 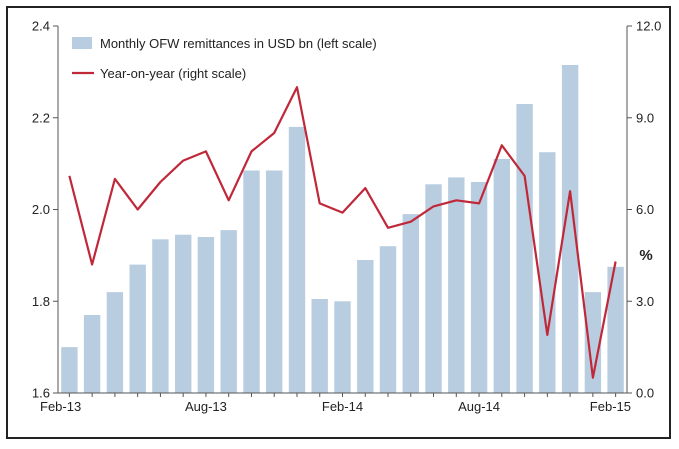 I want to click on left-tick-label: 2.0, so click(x=41, y=209).